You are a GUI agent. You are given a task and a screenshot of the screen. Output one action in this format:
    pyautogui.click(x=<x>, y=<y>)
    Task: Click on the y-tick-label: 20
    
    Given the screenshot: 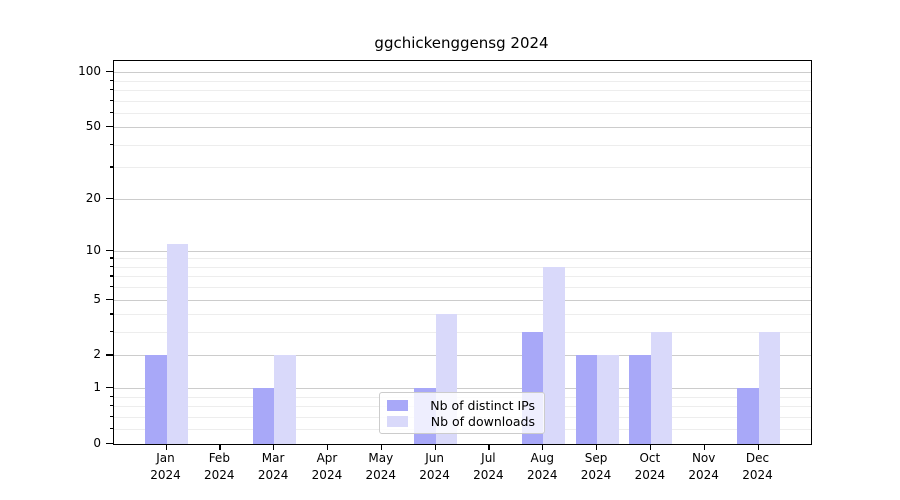 What is the action you would take?
    pyautogui.click(x=93, y=197)
    